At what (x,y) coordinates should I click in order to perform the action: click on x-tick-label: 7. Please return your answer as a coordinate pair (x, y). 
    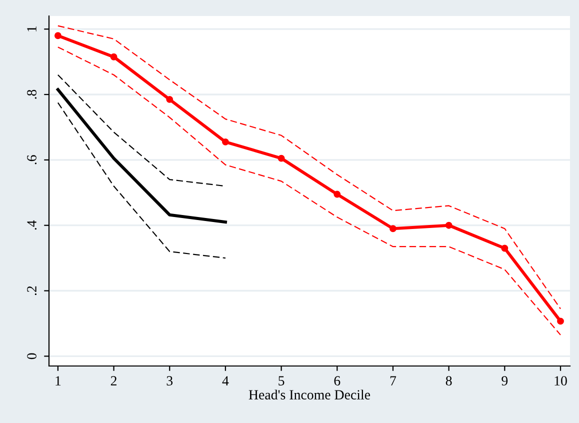
    Looking at the image, I should click on (393, 381).